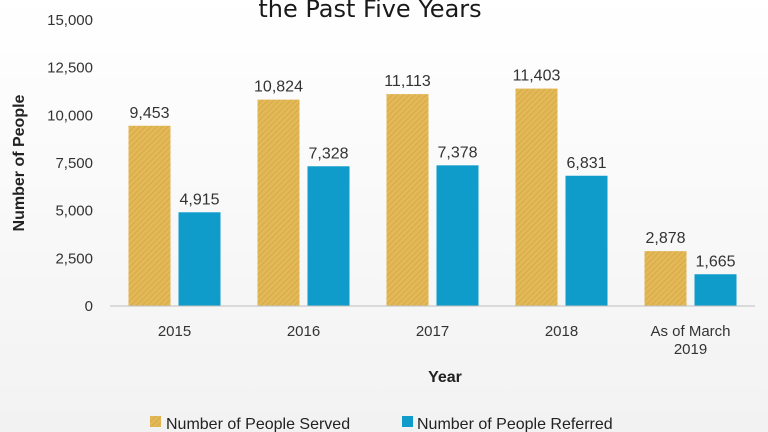  What do you see at coordinates (561, 331) in the screenshot?
I see `x-tick-label: 2018` at bounding box center [561, 331].